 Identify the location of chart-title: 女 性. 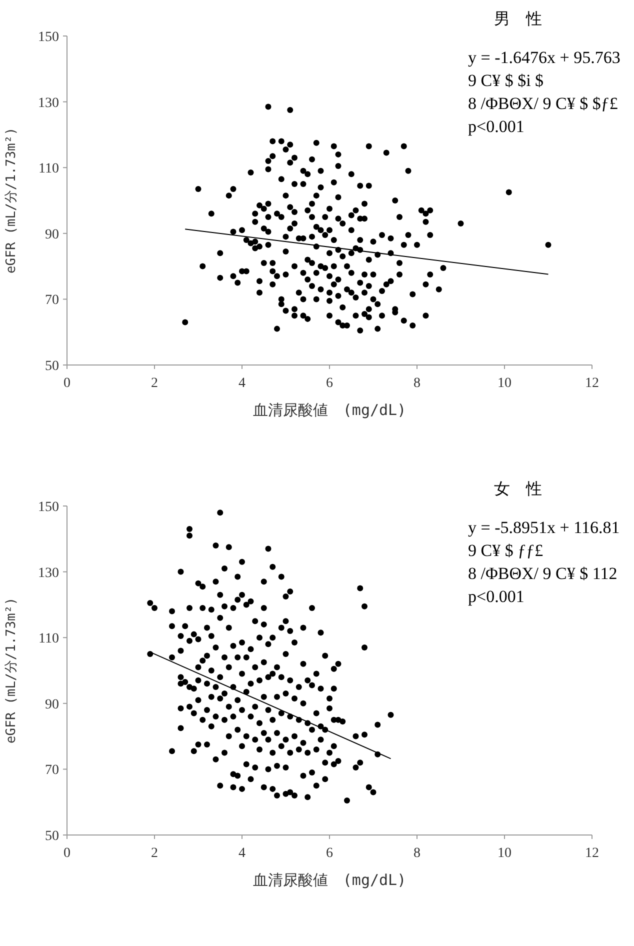
(518, 489).